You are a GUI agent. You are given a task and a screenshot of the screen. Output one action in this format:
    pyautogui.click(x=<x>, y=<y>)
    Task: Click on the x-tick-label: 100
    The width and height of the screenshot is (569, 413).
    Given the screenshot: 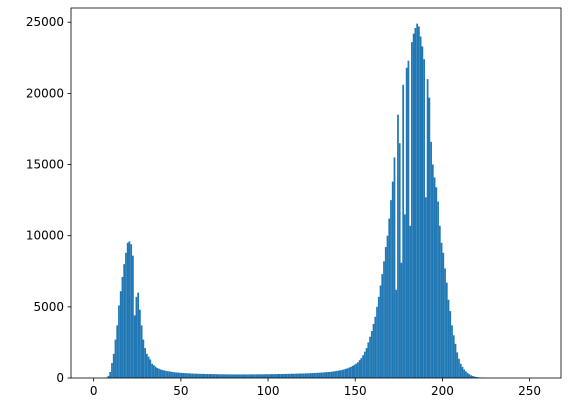 What is the action you would take?
    pyautogui.click(x=268, y=391)
    